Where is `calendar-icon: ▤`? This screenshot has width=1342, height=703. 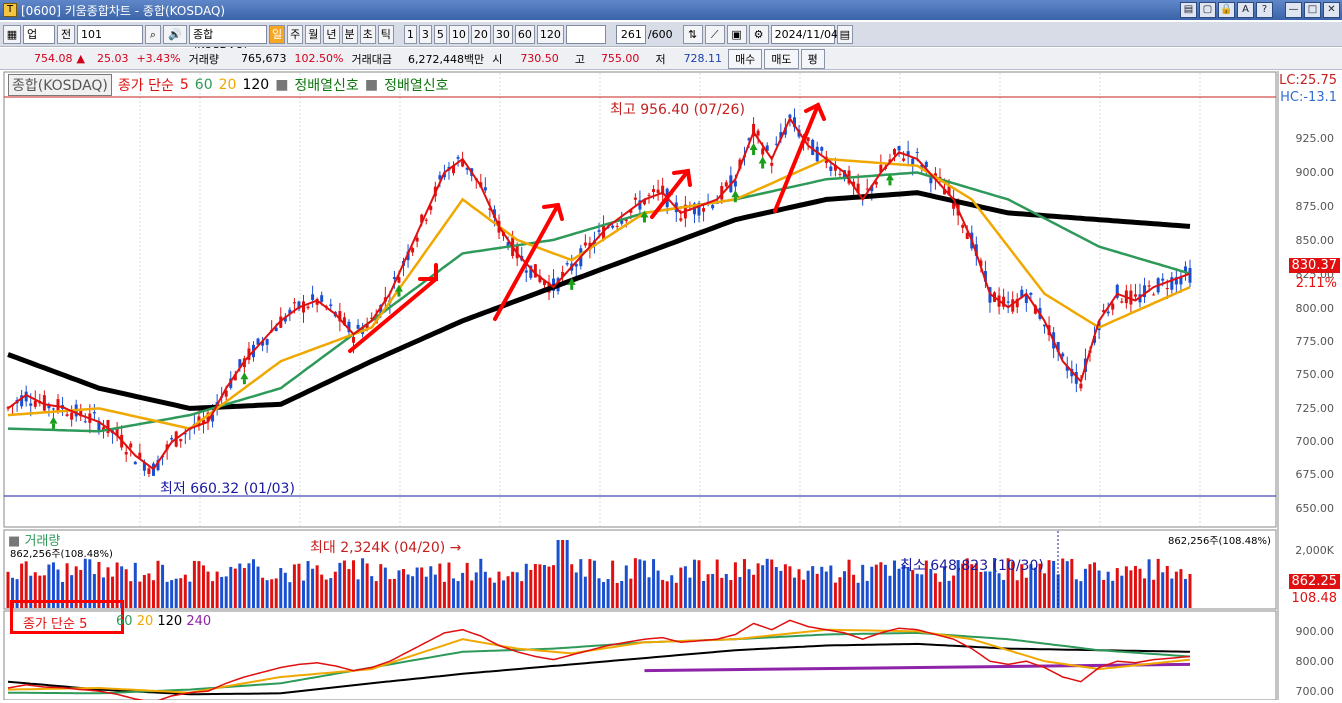
calendar-icon: ▤ is located at coordinates (844, 34).